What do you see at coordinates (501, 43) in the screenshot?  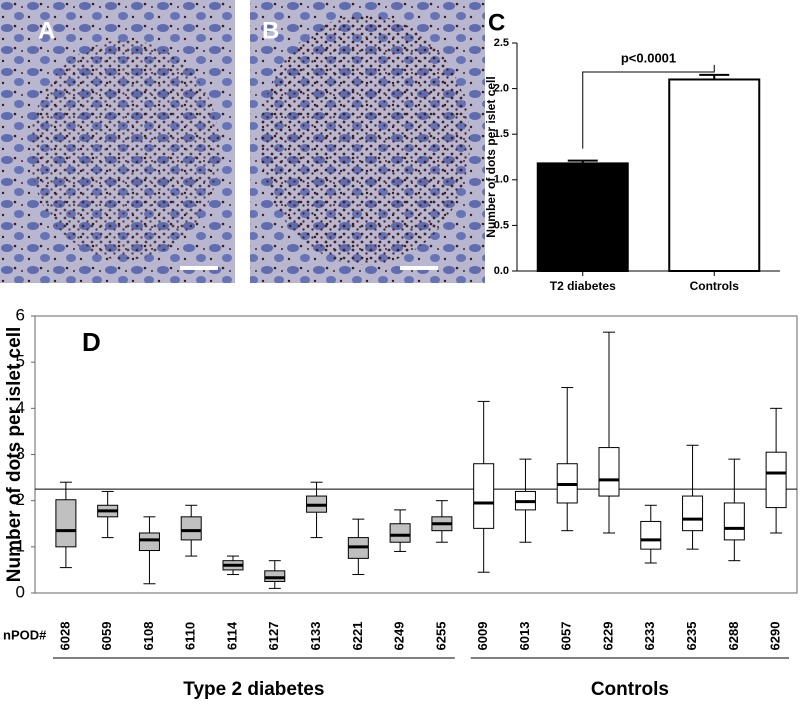 I see `y-tick-label: 2.5` at bounding box center [501, 43].